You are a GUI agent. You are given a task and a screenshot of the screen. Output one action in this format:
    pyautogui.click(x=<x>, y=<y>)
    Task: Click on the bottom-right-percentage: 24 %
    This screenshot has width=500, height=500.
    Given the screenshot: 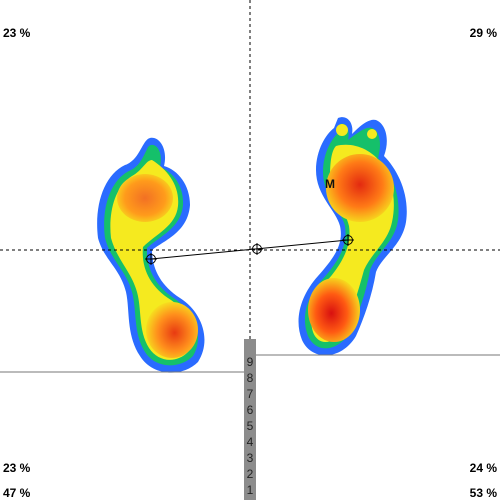 What is the action you would take?
    pyautogui.click(x=483, y=468)
    